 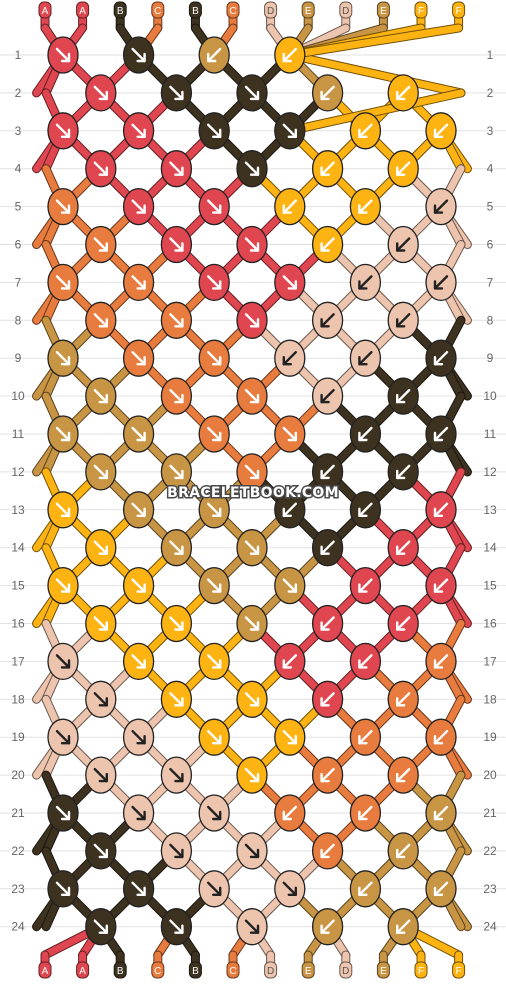 I want to click on strand-letter: F, so click(x=459, y=11).